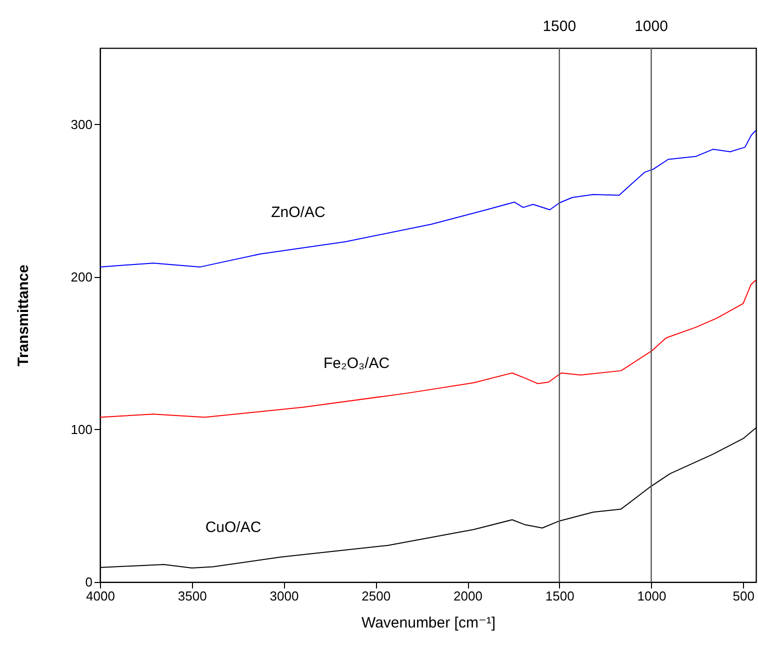 The width and height of the screenshot is (758, 662). I want to click on x-tick-label: 2500, so click(376, 596).